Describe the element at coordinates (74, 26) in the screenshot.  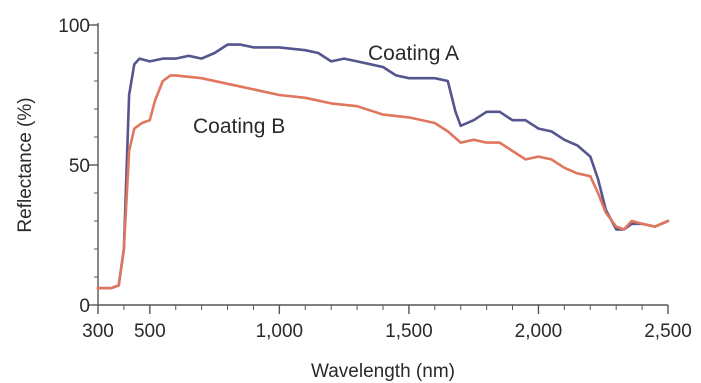
I see `y-tick-label: 100` at that location.